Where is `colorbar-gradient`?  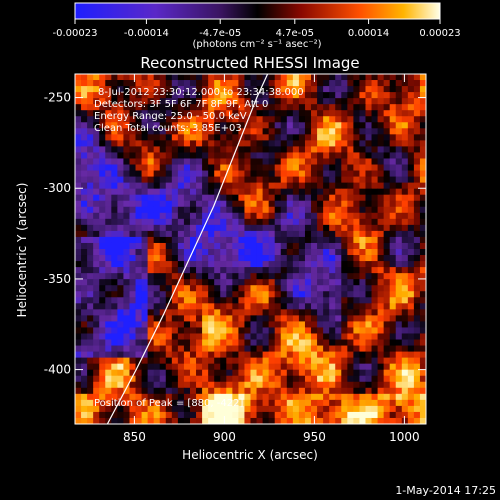 colorbar-gradient is located at coordinates (257, 11).